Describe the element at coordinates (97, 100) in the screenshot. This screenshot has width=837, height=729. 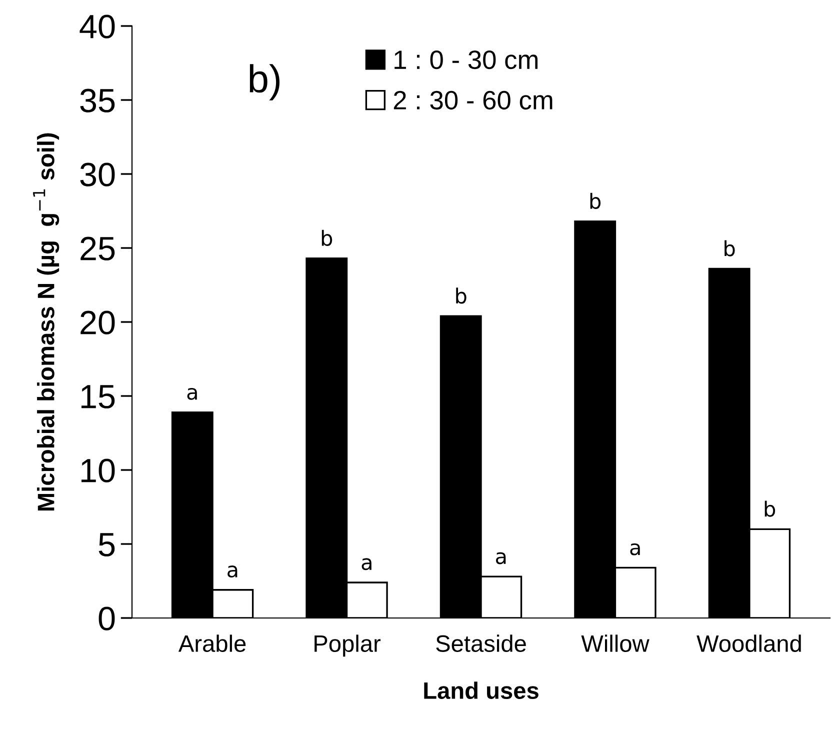
I see `y-tick-label: 35` at that location.